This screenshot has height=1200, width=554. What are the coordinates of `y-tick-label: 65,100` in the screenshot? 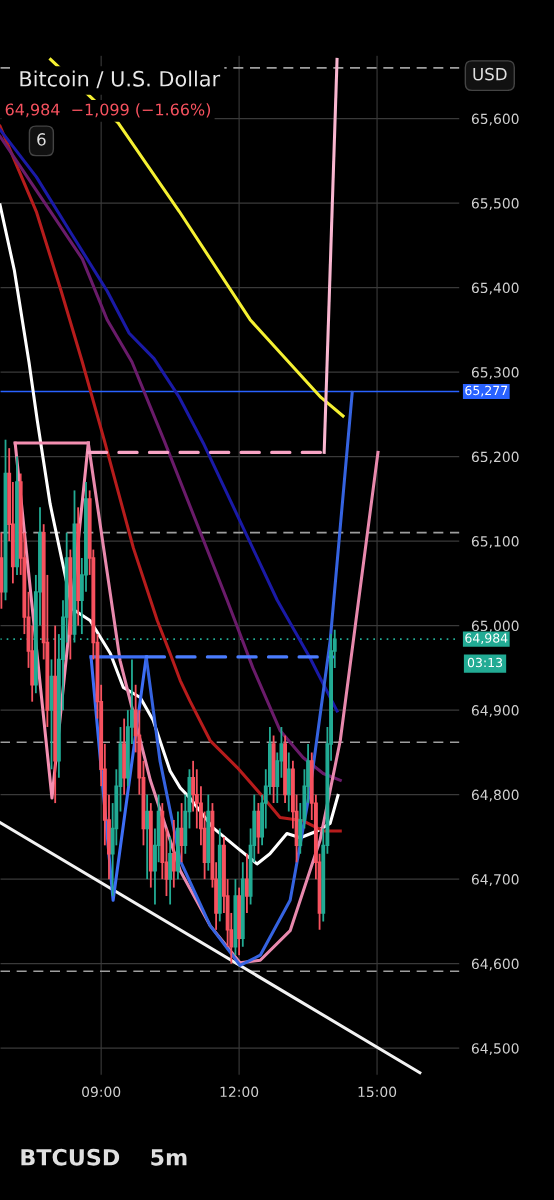 It's located at (495, 542).